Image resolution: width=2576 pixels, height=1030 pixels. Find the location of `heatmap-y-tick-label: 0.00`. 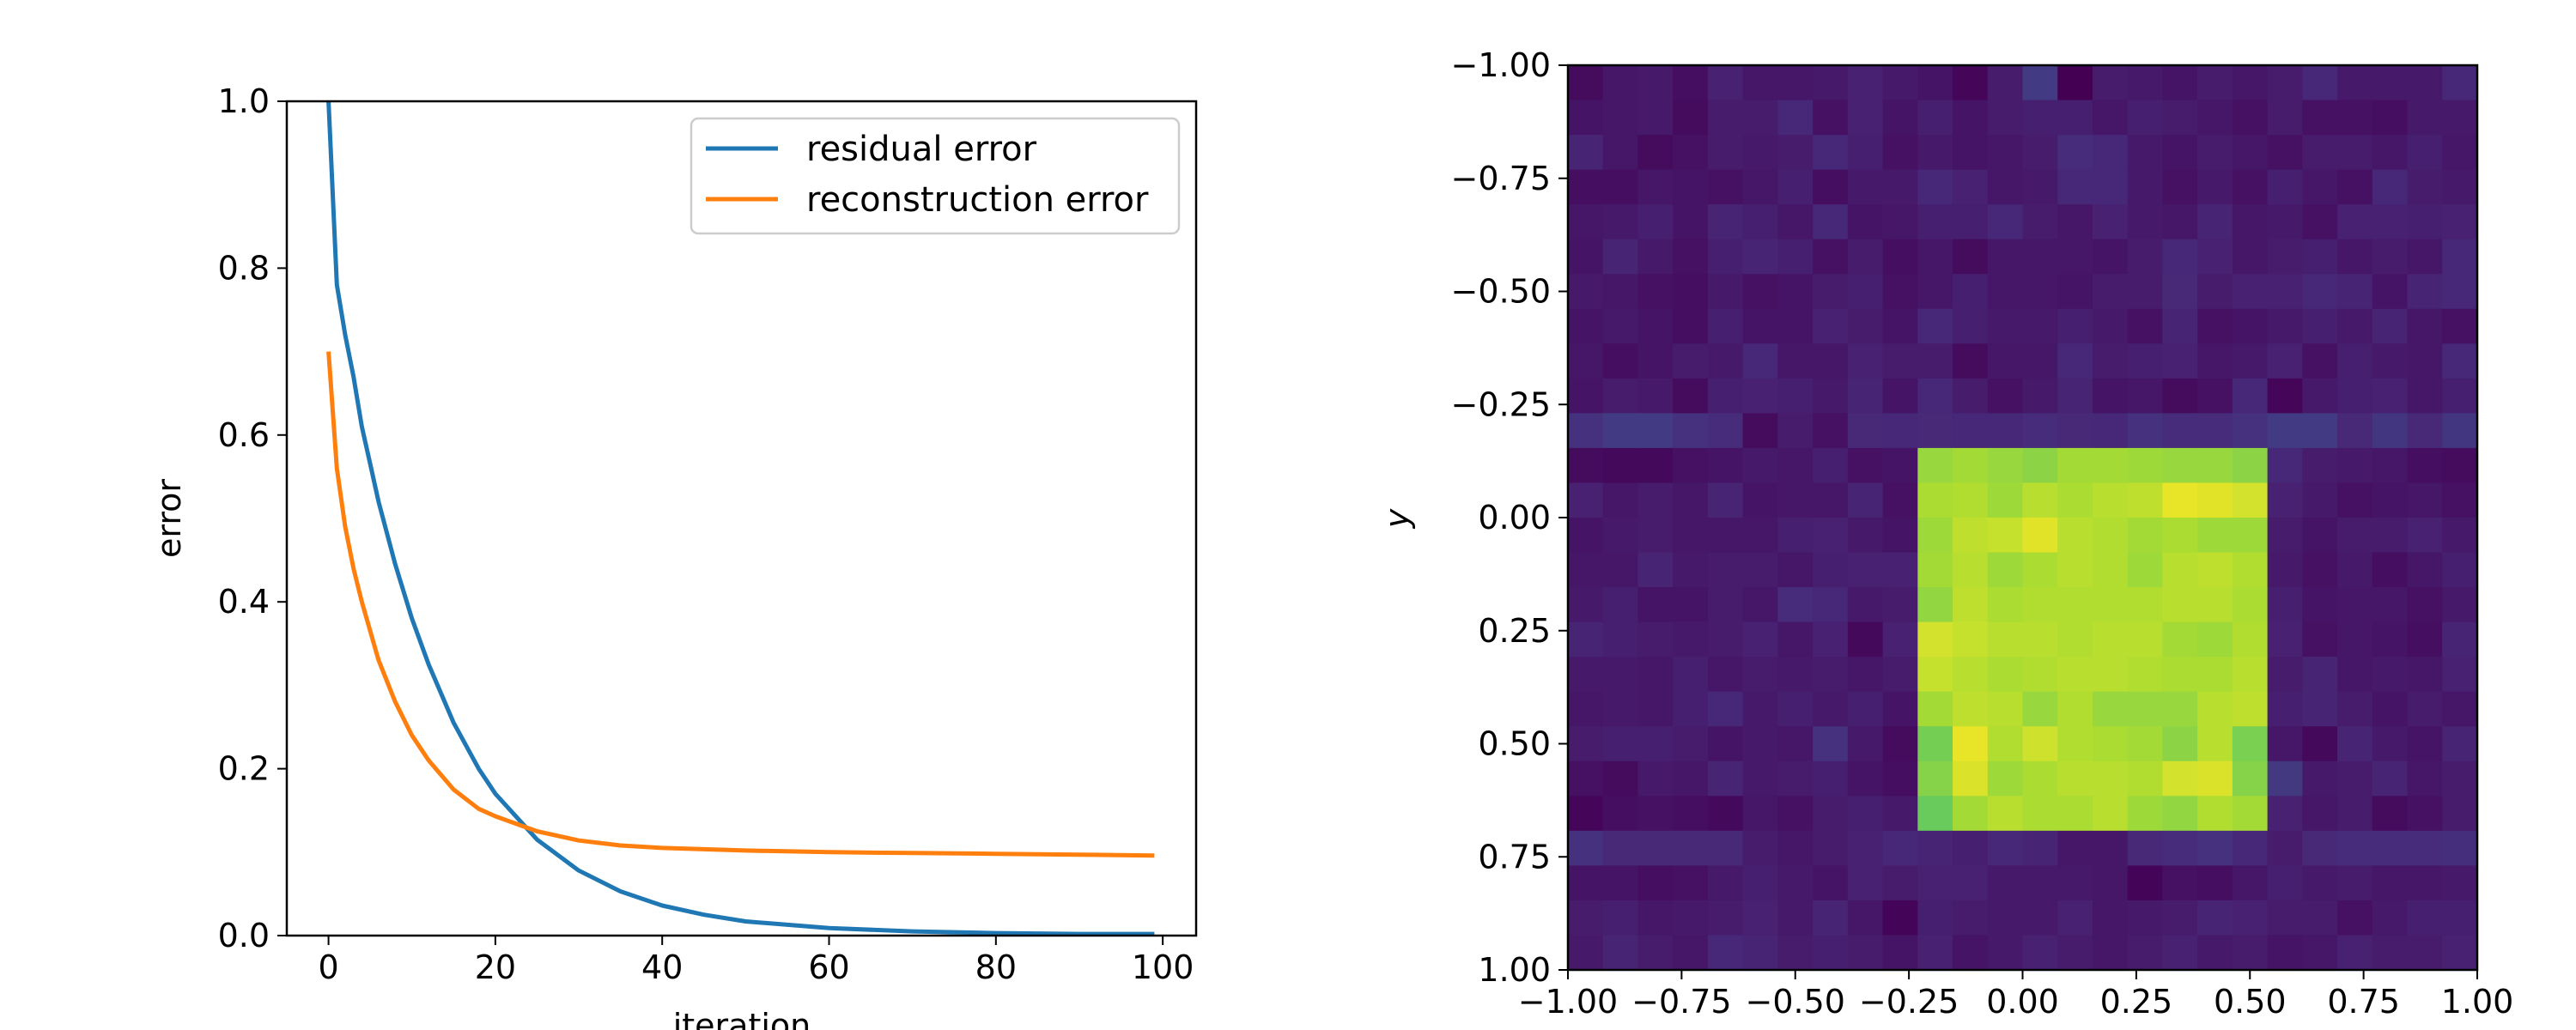

heatmap-y-tick-label: 0.00 is located at coordinates (1514, 517).